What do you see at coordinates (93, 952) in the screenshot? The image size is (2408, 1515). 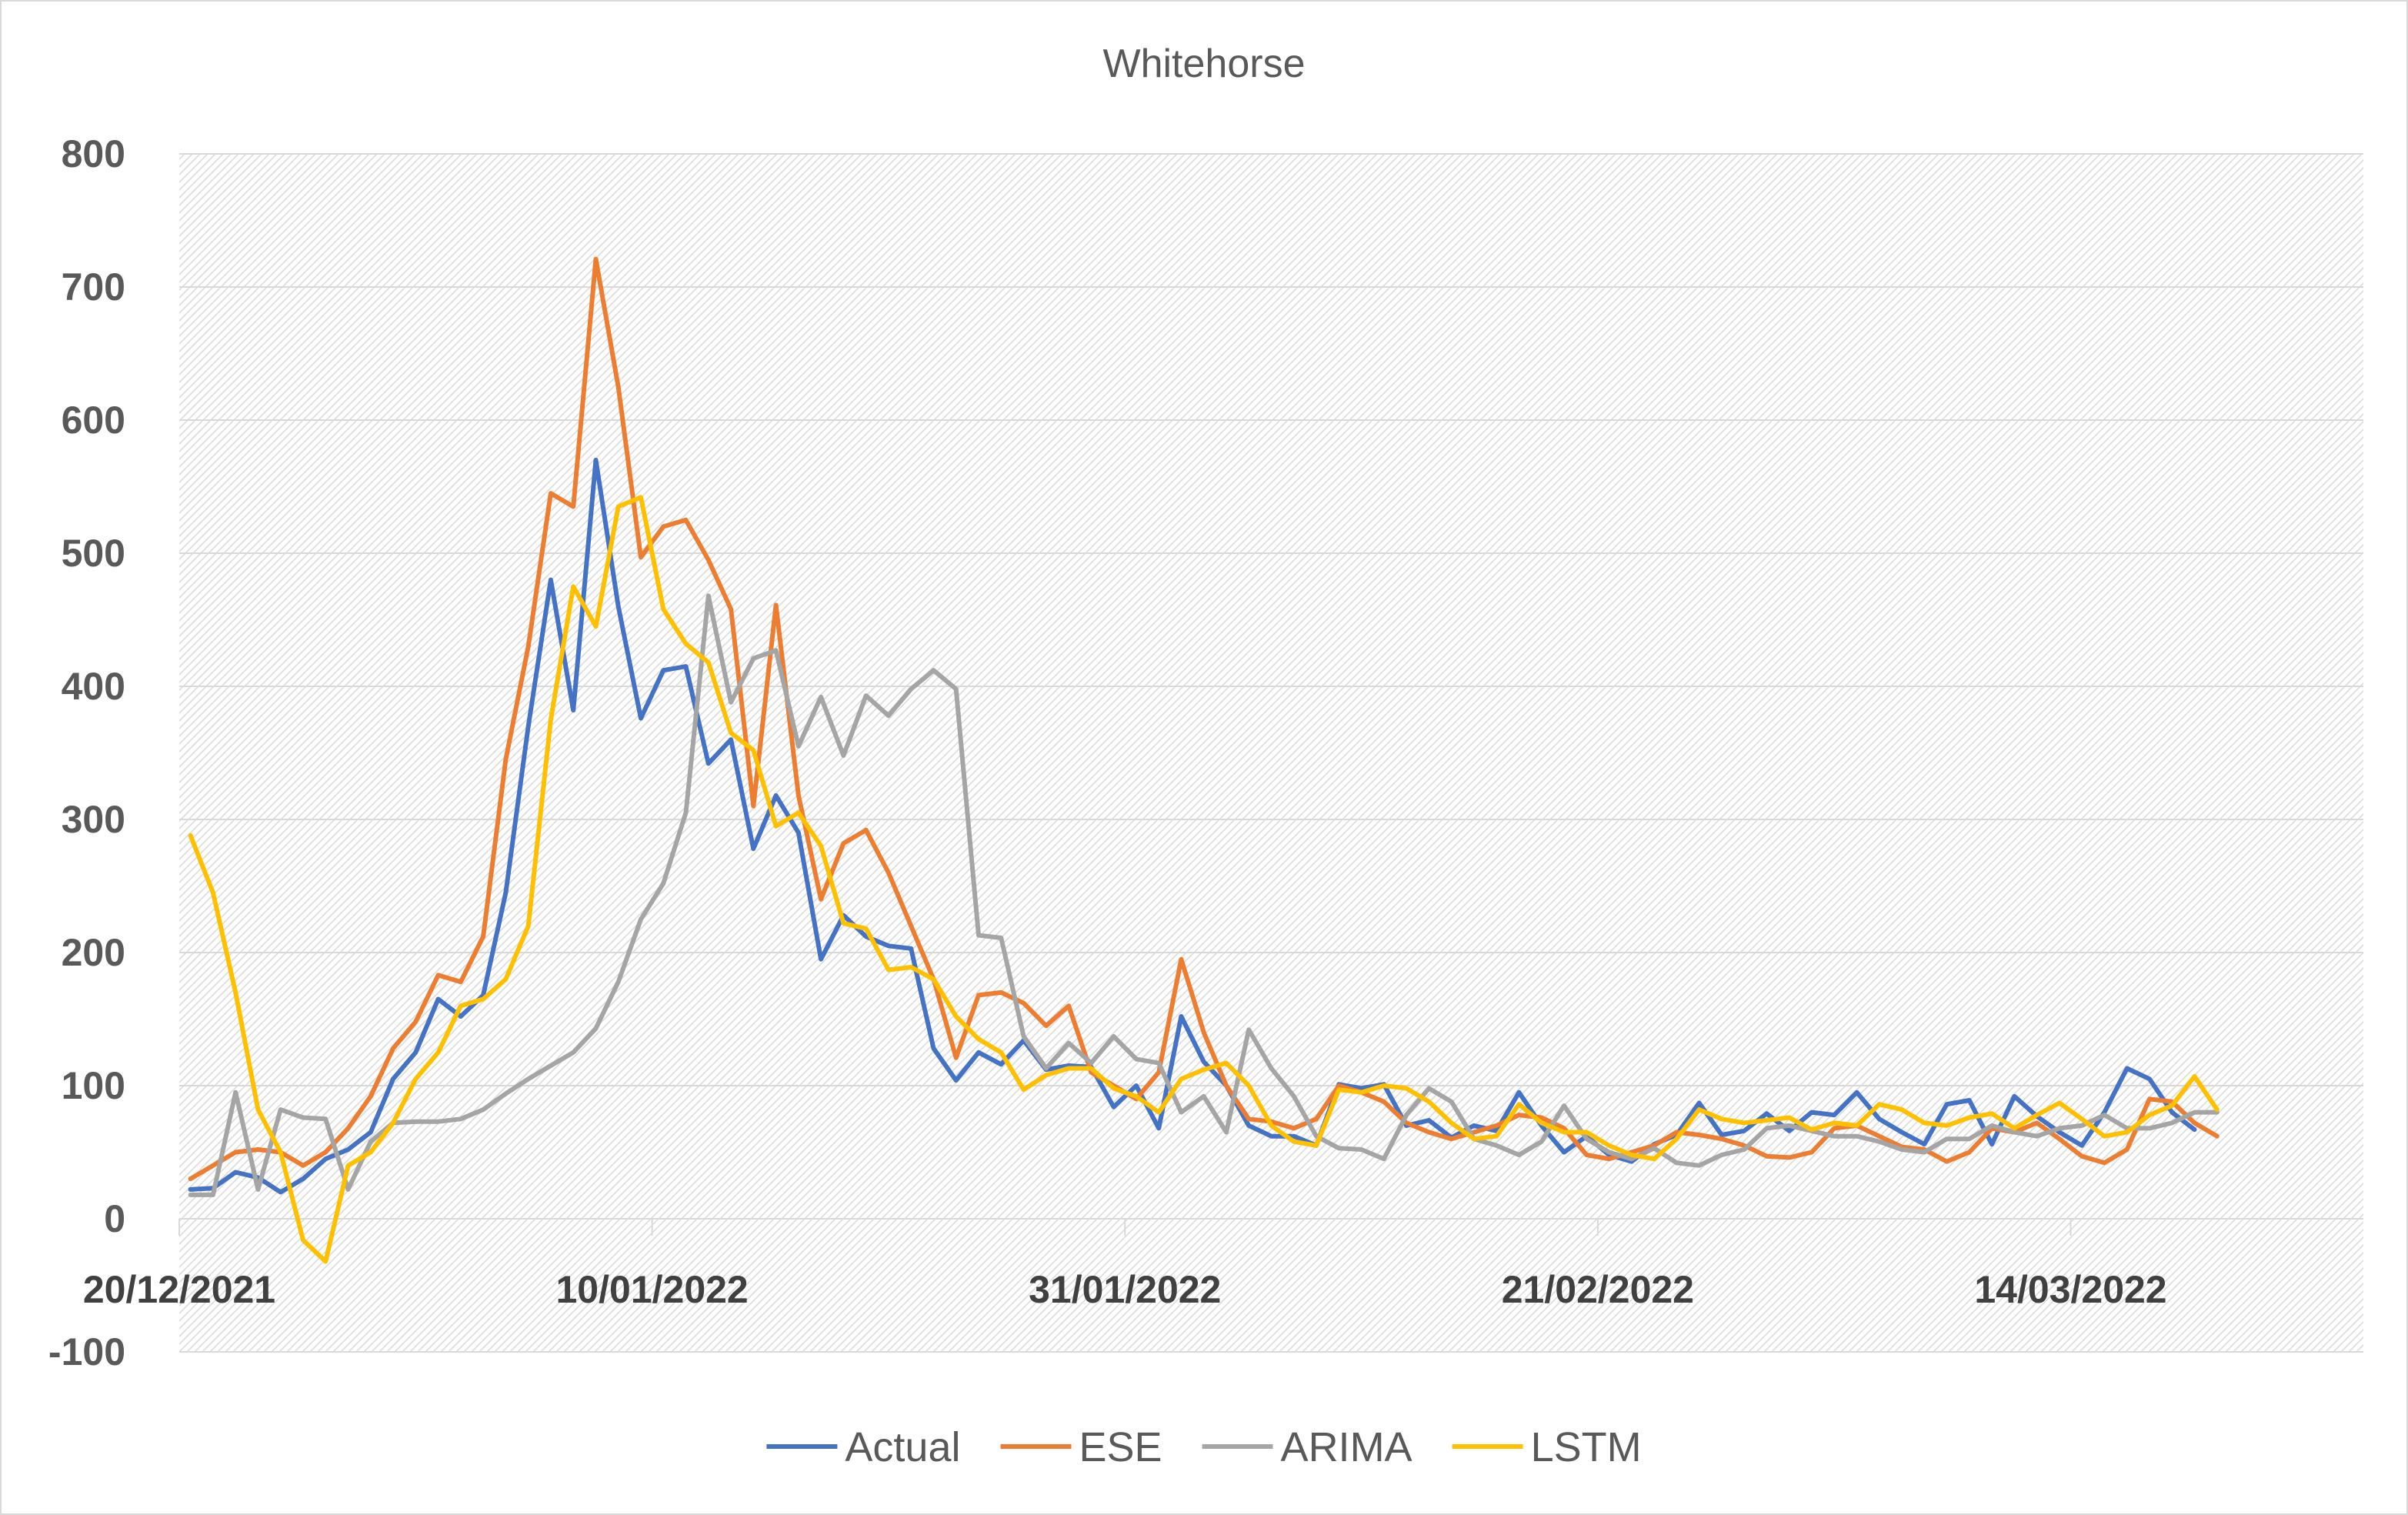 I see `y-tick-label: 200` at bounding box center [93, 952].